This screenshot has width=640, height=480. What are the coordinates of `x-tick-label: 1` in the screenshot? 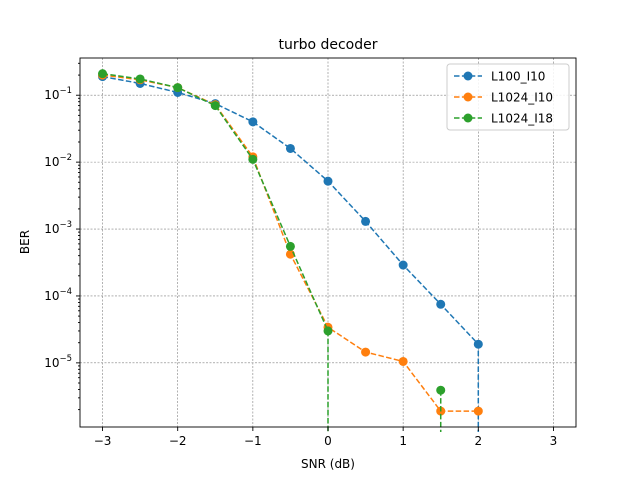 It's located at (403, 441).